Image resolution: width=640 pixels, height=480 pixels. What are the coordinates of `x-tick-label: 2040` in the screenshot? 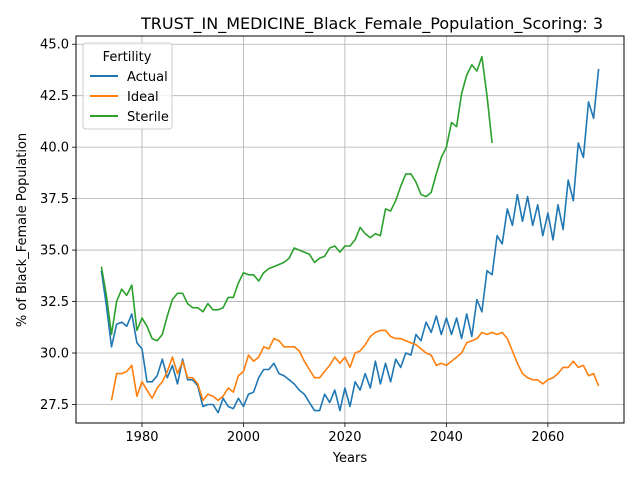 It's located at (446, 437).